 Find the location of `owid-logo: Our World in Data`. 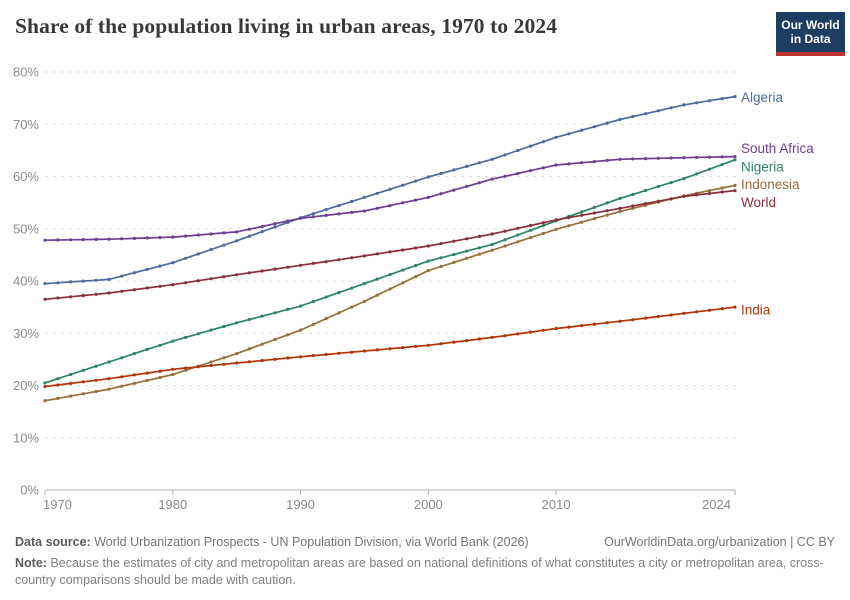

owid-logo: Our World in Data is located at coordinates (810, 34).